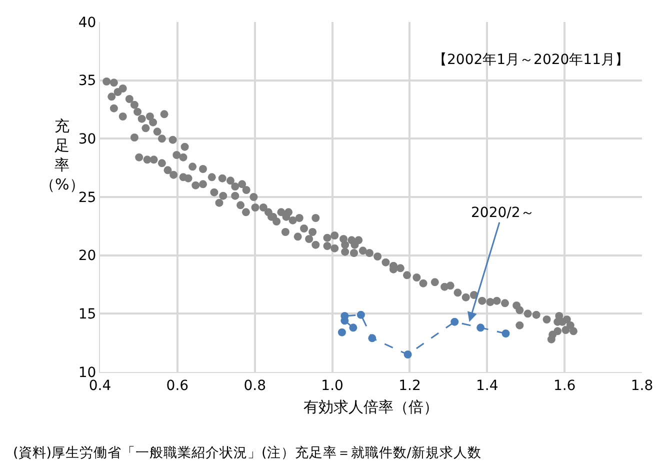  I want to click on x-axis-title: 有効求人倍率（倍）, so click(371, 407).